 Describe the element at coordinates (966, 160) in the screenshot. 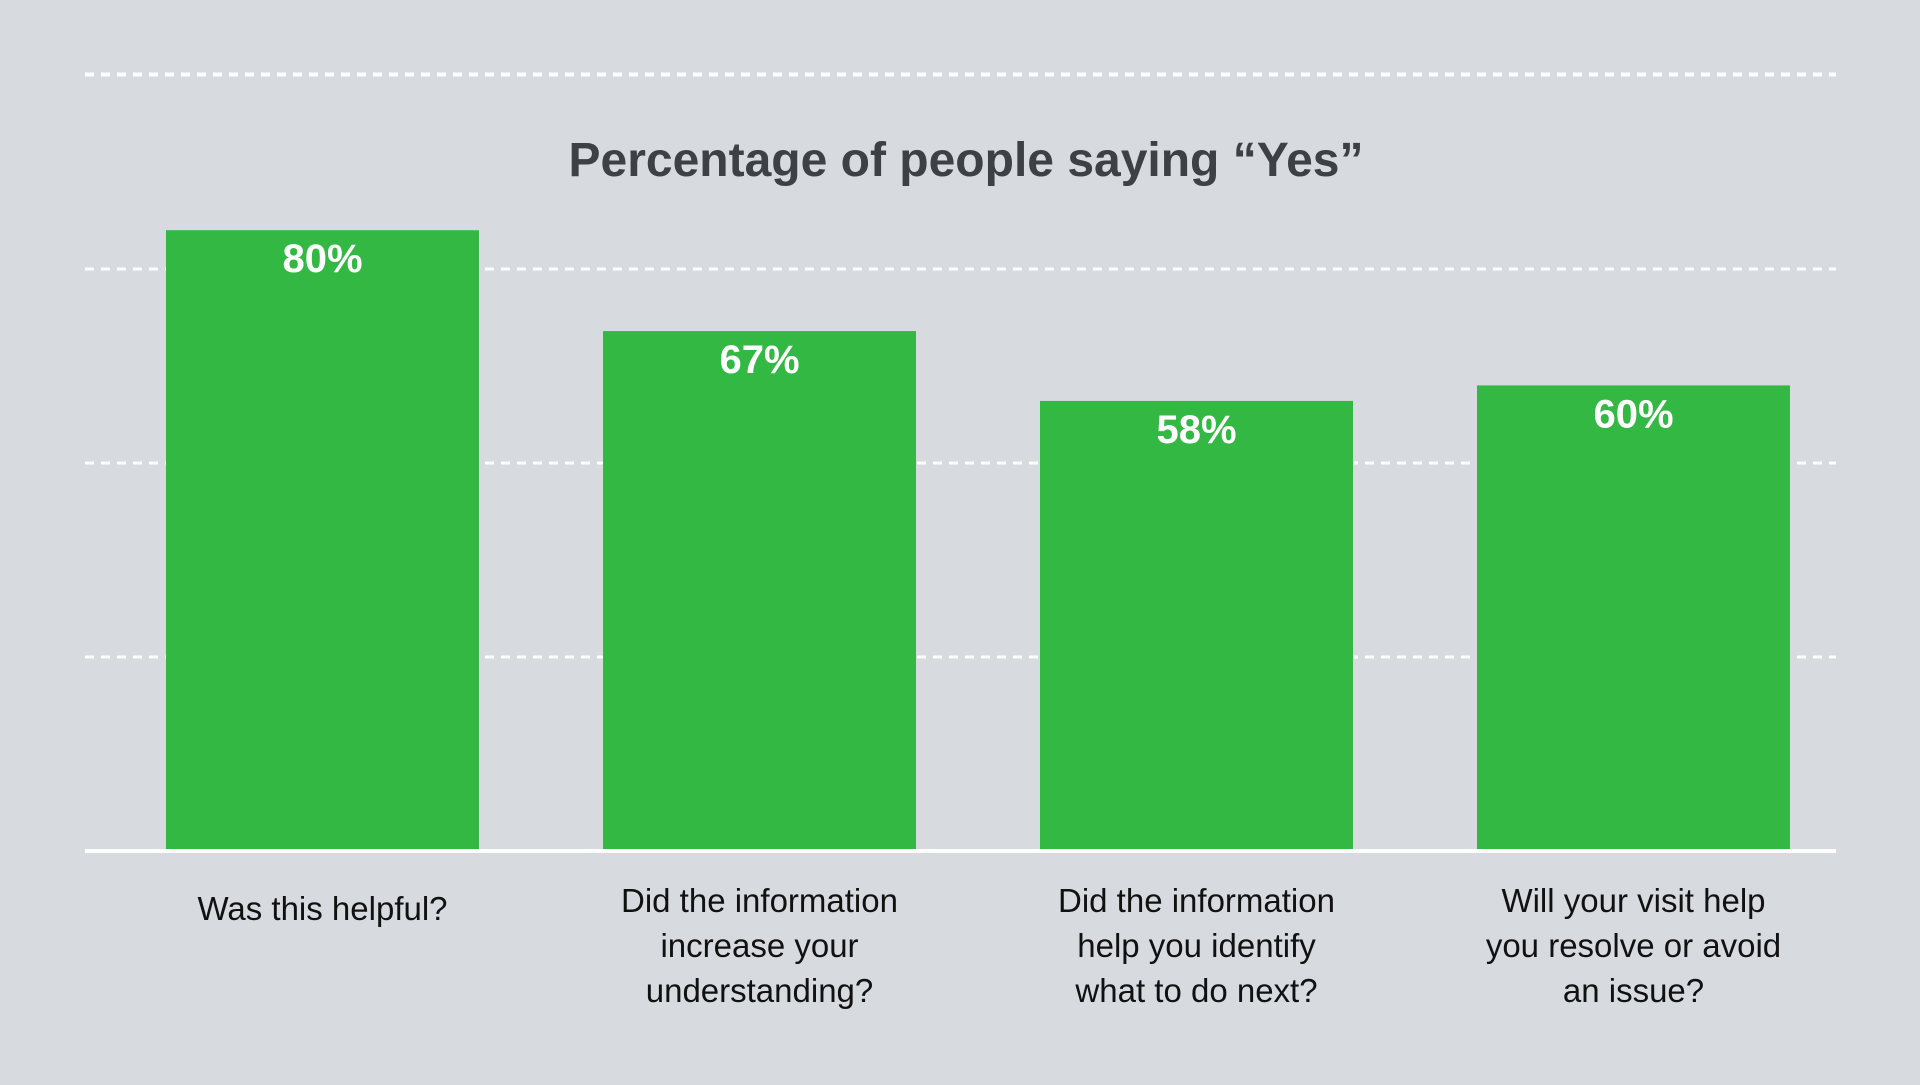

I see `chart-title: Percentage of people saying “Yes”` at that location.